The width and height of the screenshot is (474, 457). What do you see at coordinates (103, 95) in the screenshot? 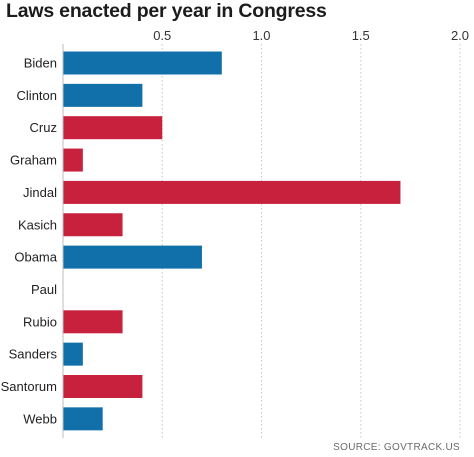
I see `bar-clinton` at bounding box center [103, 95].